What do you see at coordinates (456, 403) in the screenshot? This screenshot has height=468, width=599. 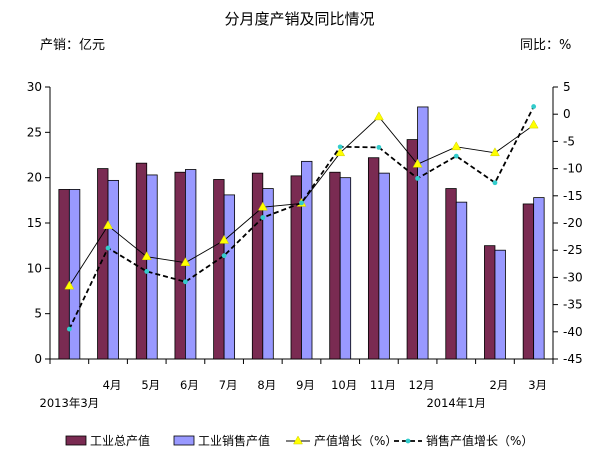 I see `x-tick-label-year: 2014年1月` at bounding box center [456, 403].